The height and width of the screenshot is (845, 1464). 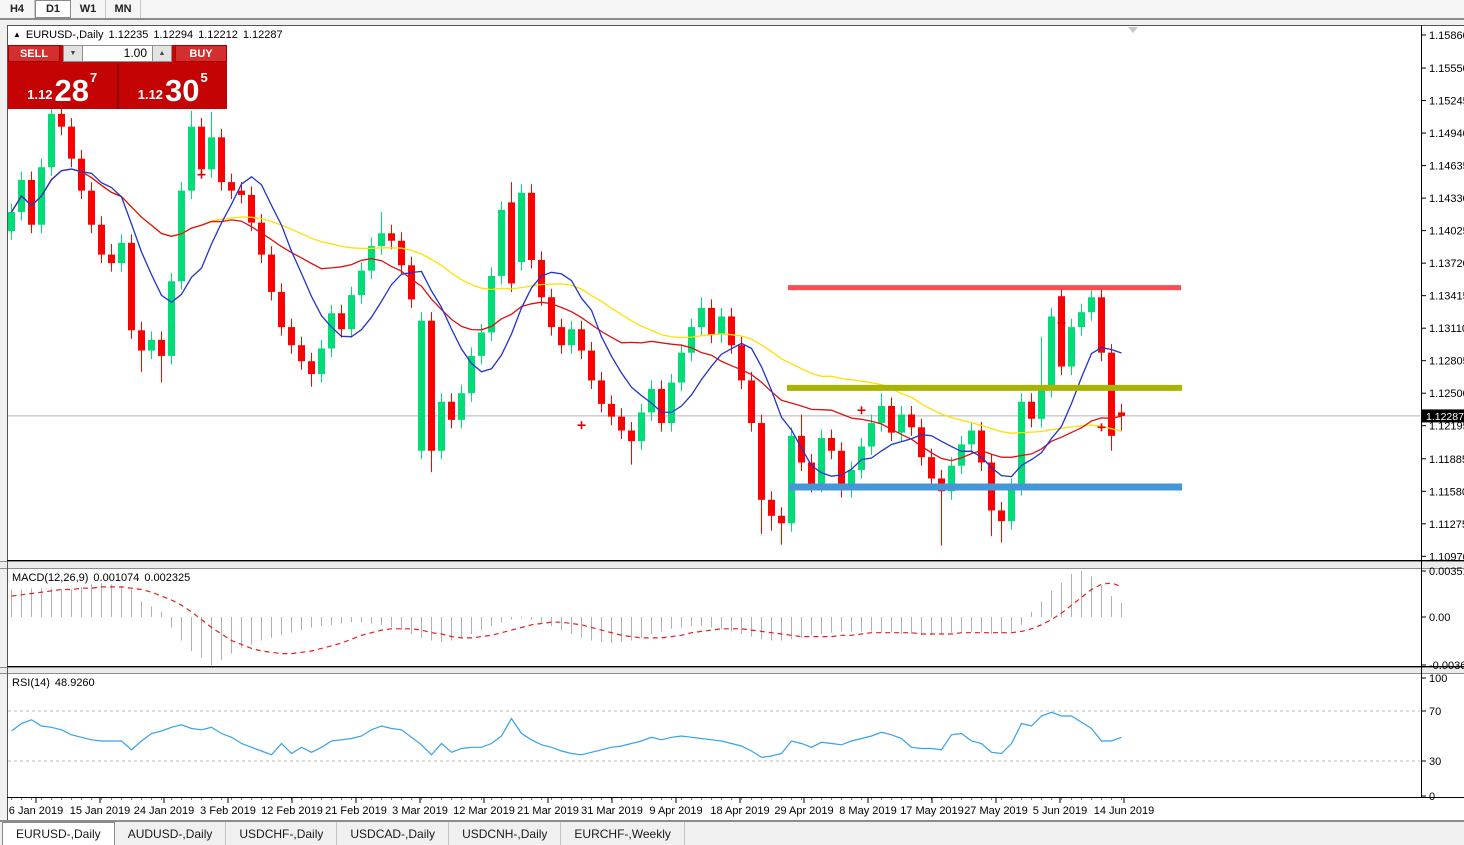 What do you see at coordinates (63, 86) in the screenshot?
I see `sell-price-button: 1.12 28 7` at bounding box center [63, 86].